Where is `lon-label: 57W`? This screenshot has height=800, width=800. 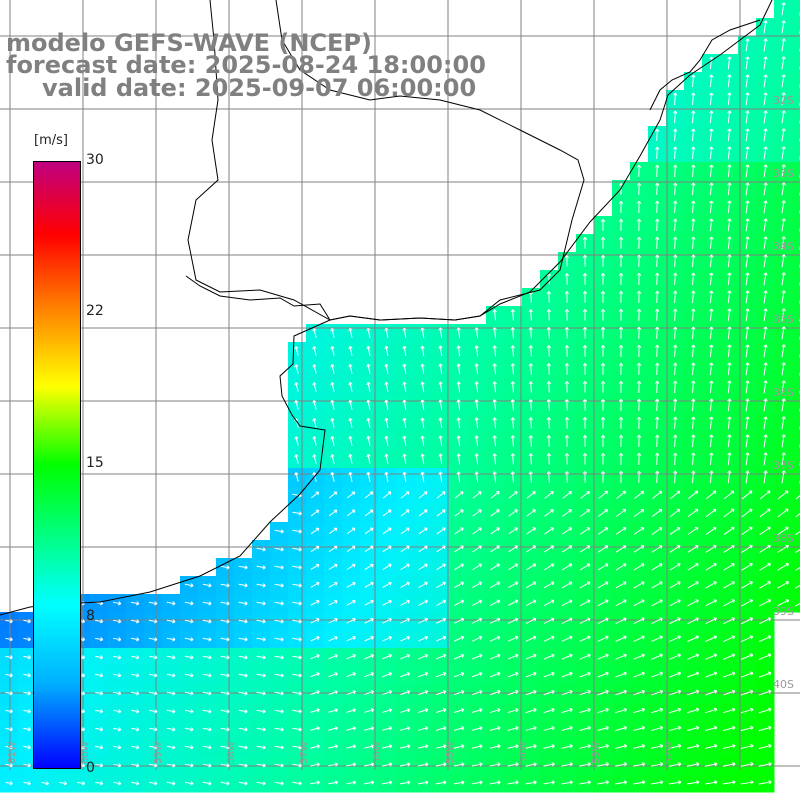
lon-label: 57W is located at coordinates (304, 752).